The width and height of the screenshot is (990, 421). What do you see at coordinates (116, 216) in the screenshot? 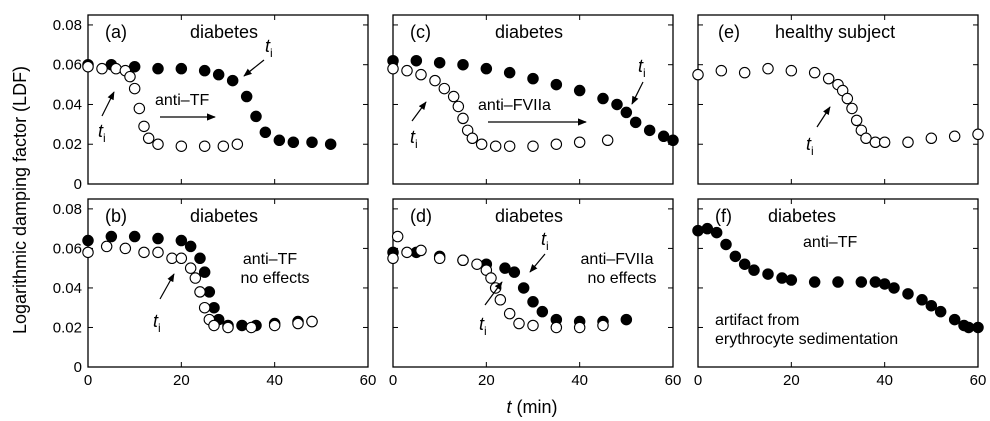
I see `panel-label: (b)` at bounding box center [116, 216].